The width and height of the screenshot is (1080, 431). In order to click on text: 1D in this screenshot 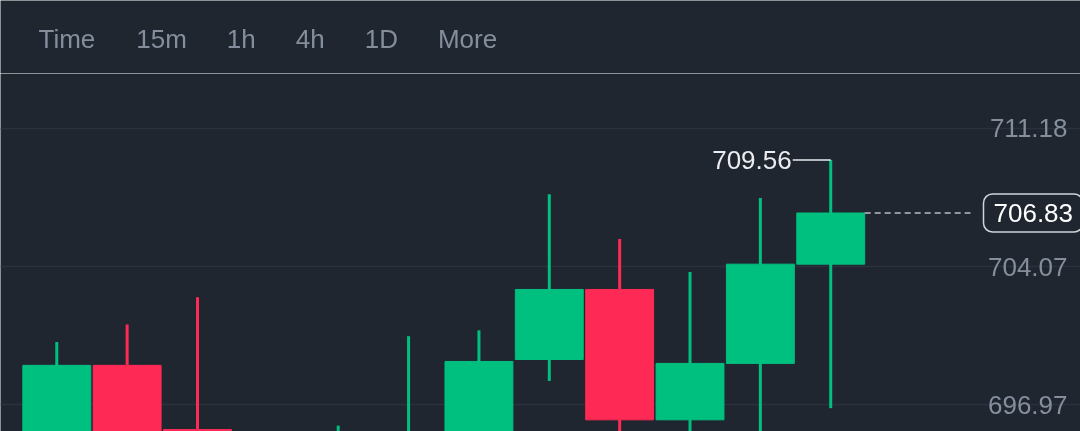, I will do `click(381, 38)`.